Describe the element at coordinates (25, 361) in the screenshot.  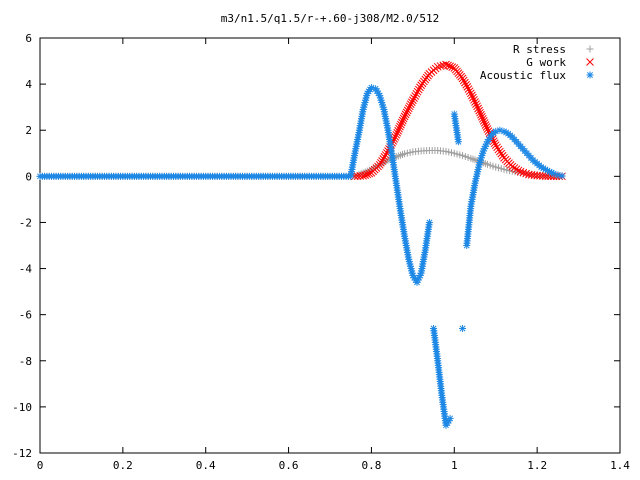
I see `y-tick-label: -8` at that location.